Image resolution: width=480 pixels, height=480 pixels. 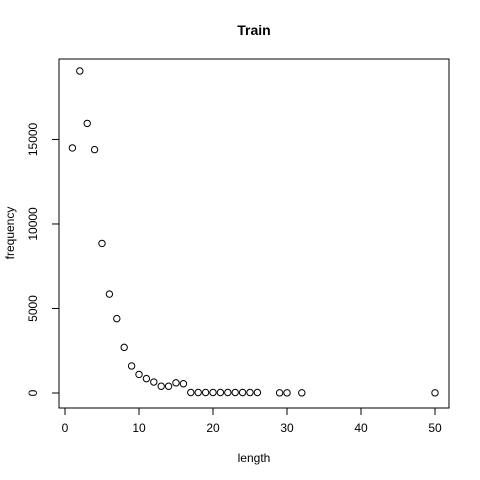 What do you see at coordinates (65, 428) in the screenshot?
I see `x-tick-label: 0` at bounding box center [65, 428].